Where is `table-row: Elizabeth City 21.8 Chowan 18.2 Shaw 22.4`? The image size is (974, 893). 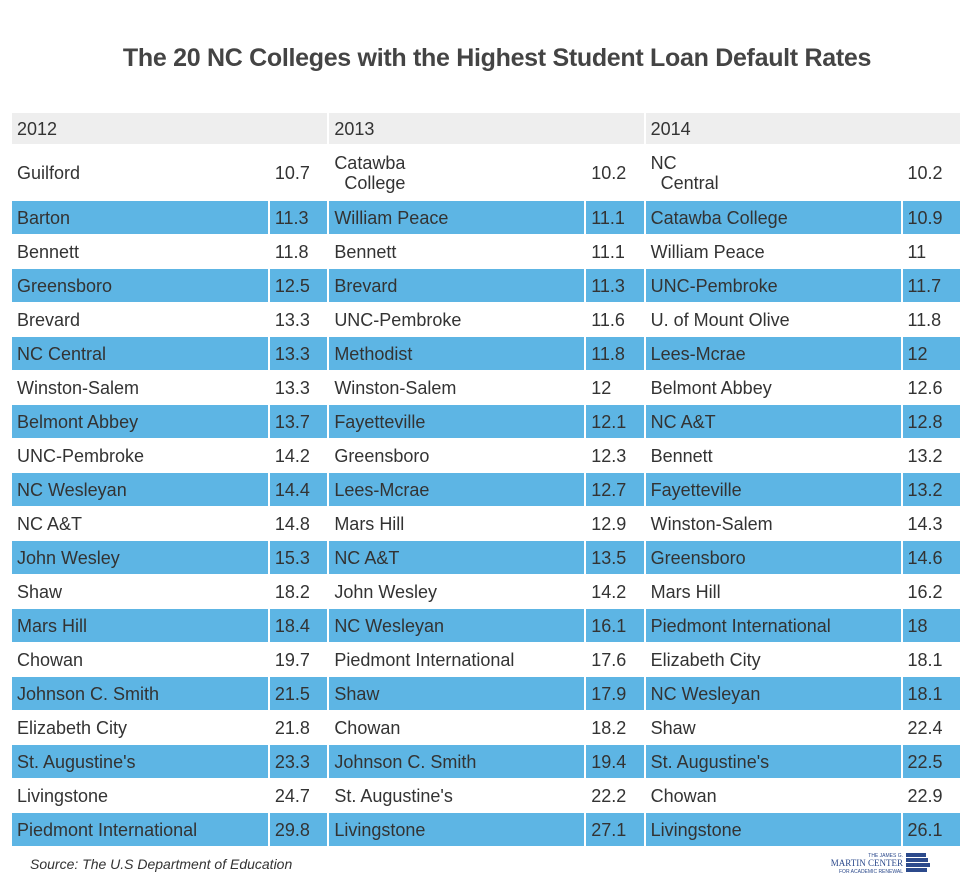 table-row: Elizabeth City 21.8 Chowan 18.2 Shaw 22.4 is located at coordinates (487, 727).